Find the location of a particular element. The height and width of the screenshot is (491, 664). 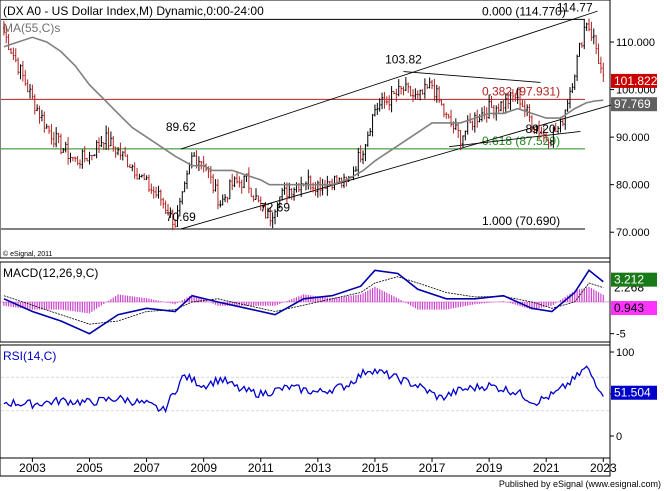

macd-title: MACD(12,26,9,C) is located at coordinates (50, 273).